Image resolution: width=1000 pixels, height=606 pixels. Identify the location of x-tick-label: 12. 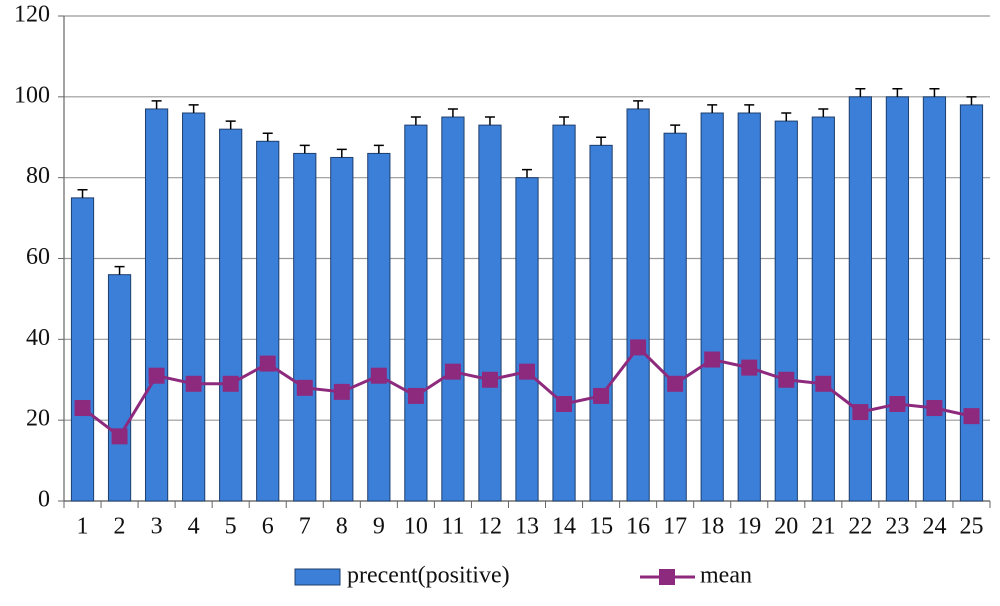
(490, 527).